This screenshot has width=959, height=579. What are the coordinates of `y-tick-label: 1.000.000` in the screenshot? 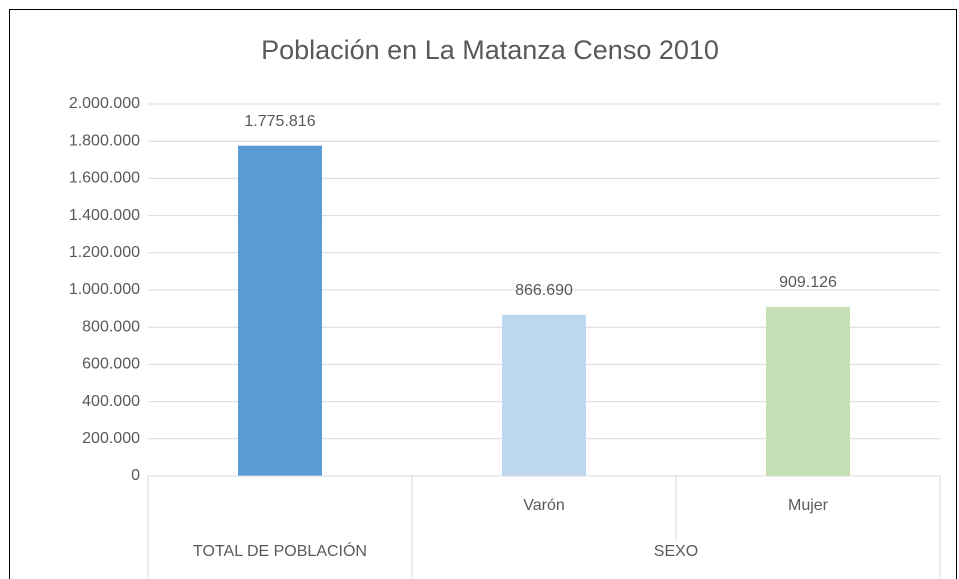 It's located at (104, 289).